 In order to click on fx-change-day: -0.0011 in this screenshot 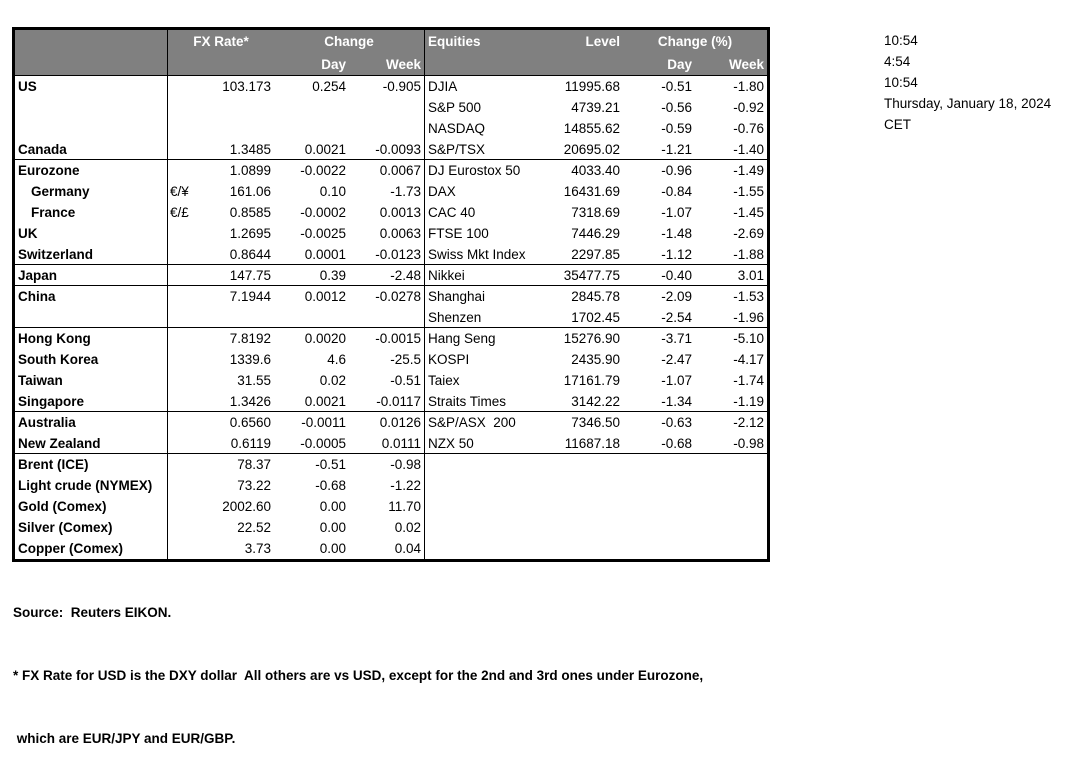, I will do `click(323, 422)`.